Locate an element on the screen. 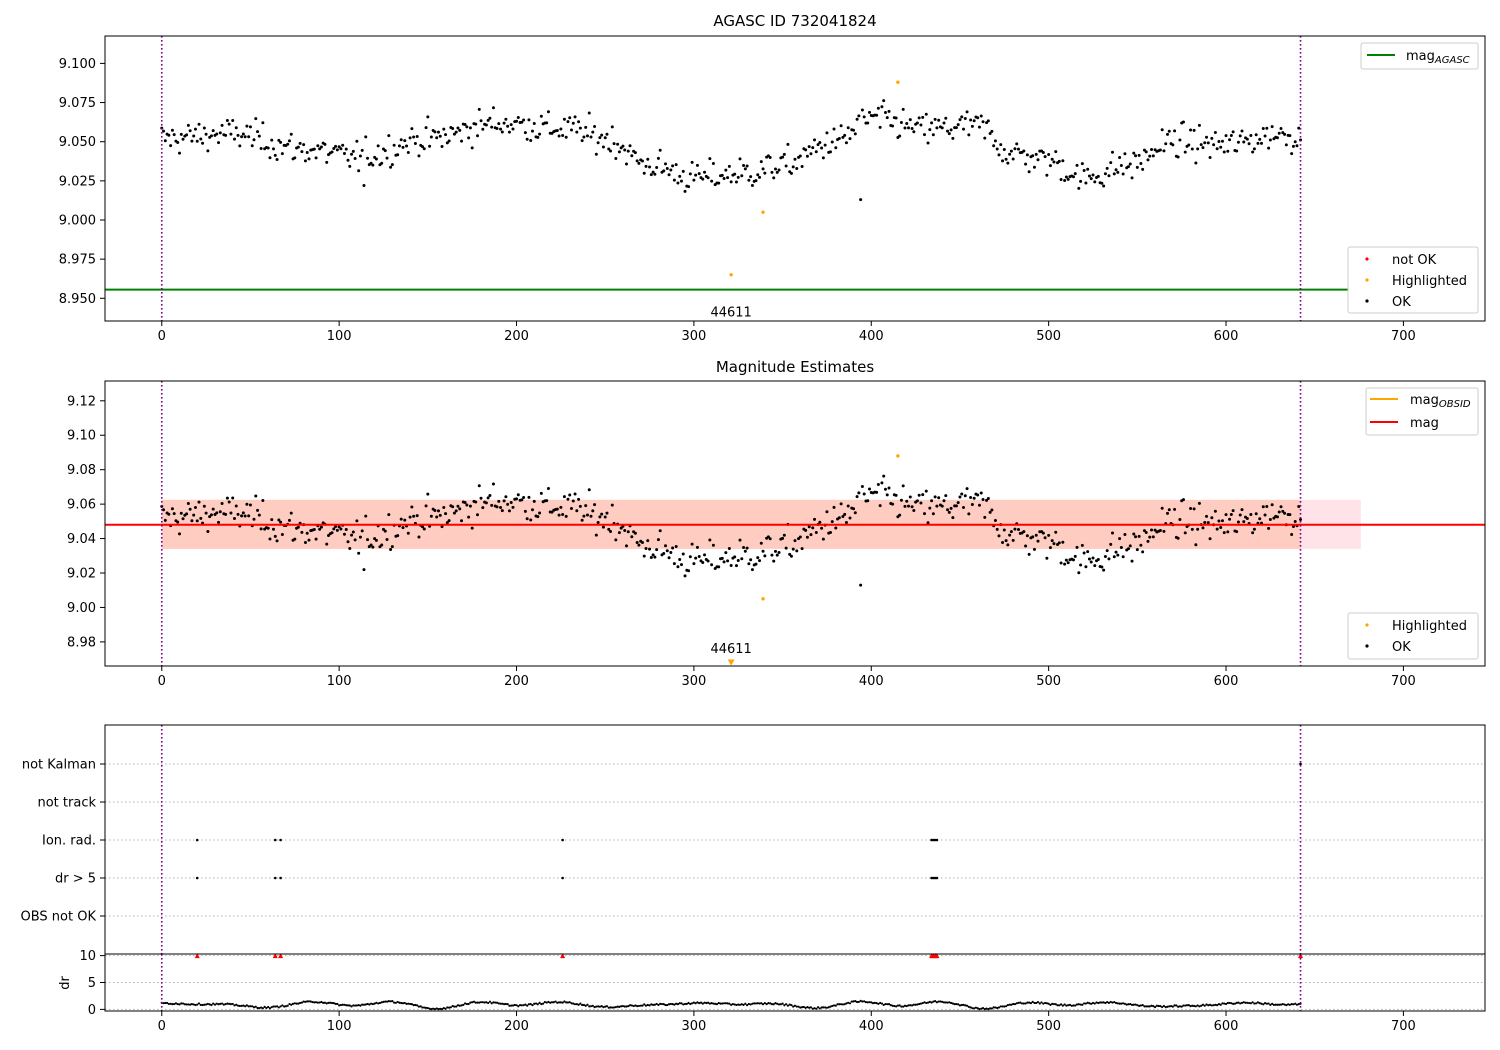 Image resolution: width=1500 pixels, height=1050 pixels. p3-flag-point is located at coordinates (937, 878).